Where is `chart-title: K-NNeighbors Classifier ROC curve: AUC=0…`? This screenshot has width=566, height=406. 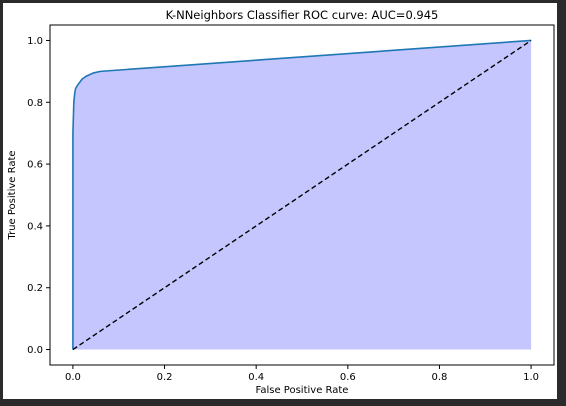 chart-title: K-NNeighbors Classifier ROC curve: AUC=0… is located at coordinates (302, 15).